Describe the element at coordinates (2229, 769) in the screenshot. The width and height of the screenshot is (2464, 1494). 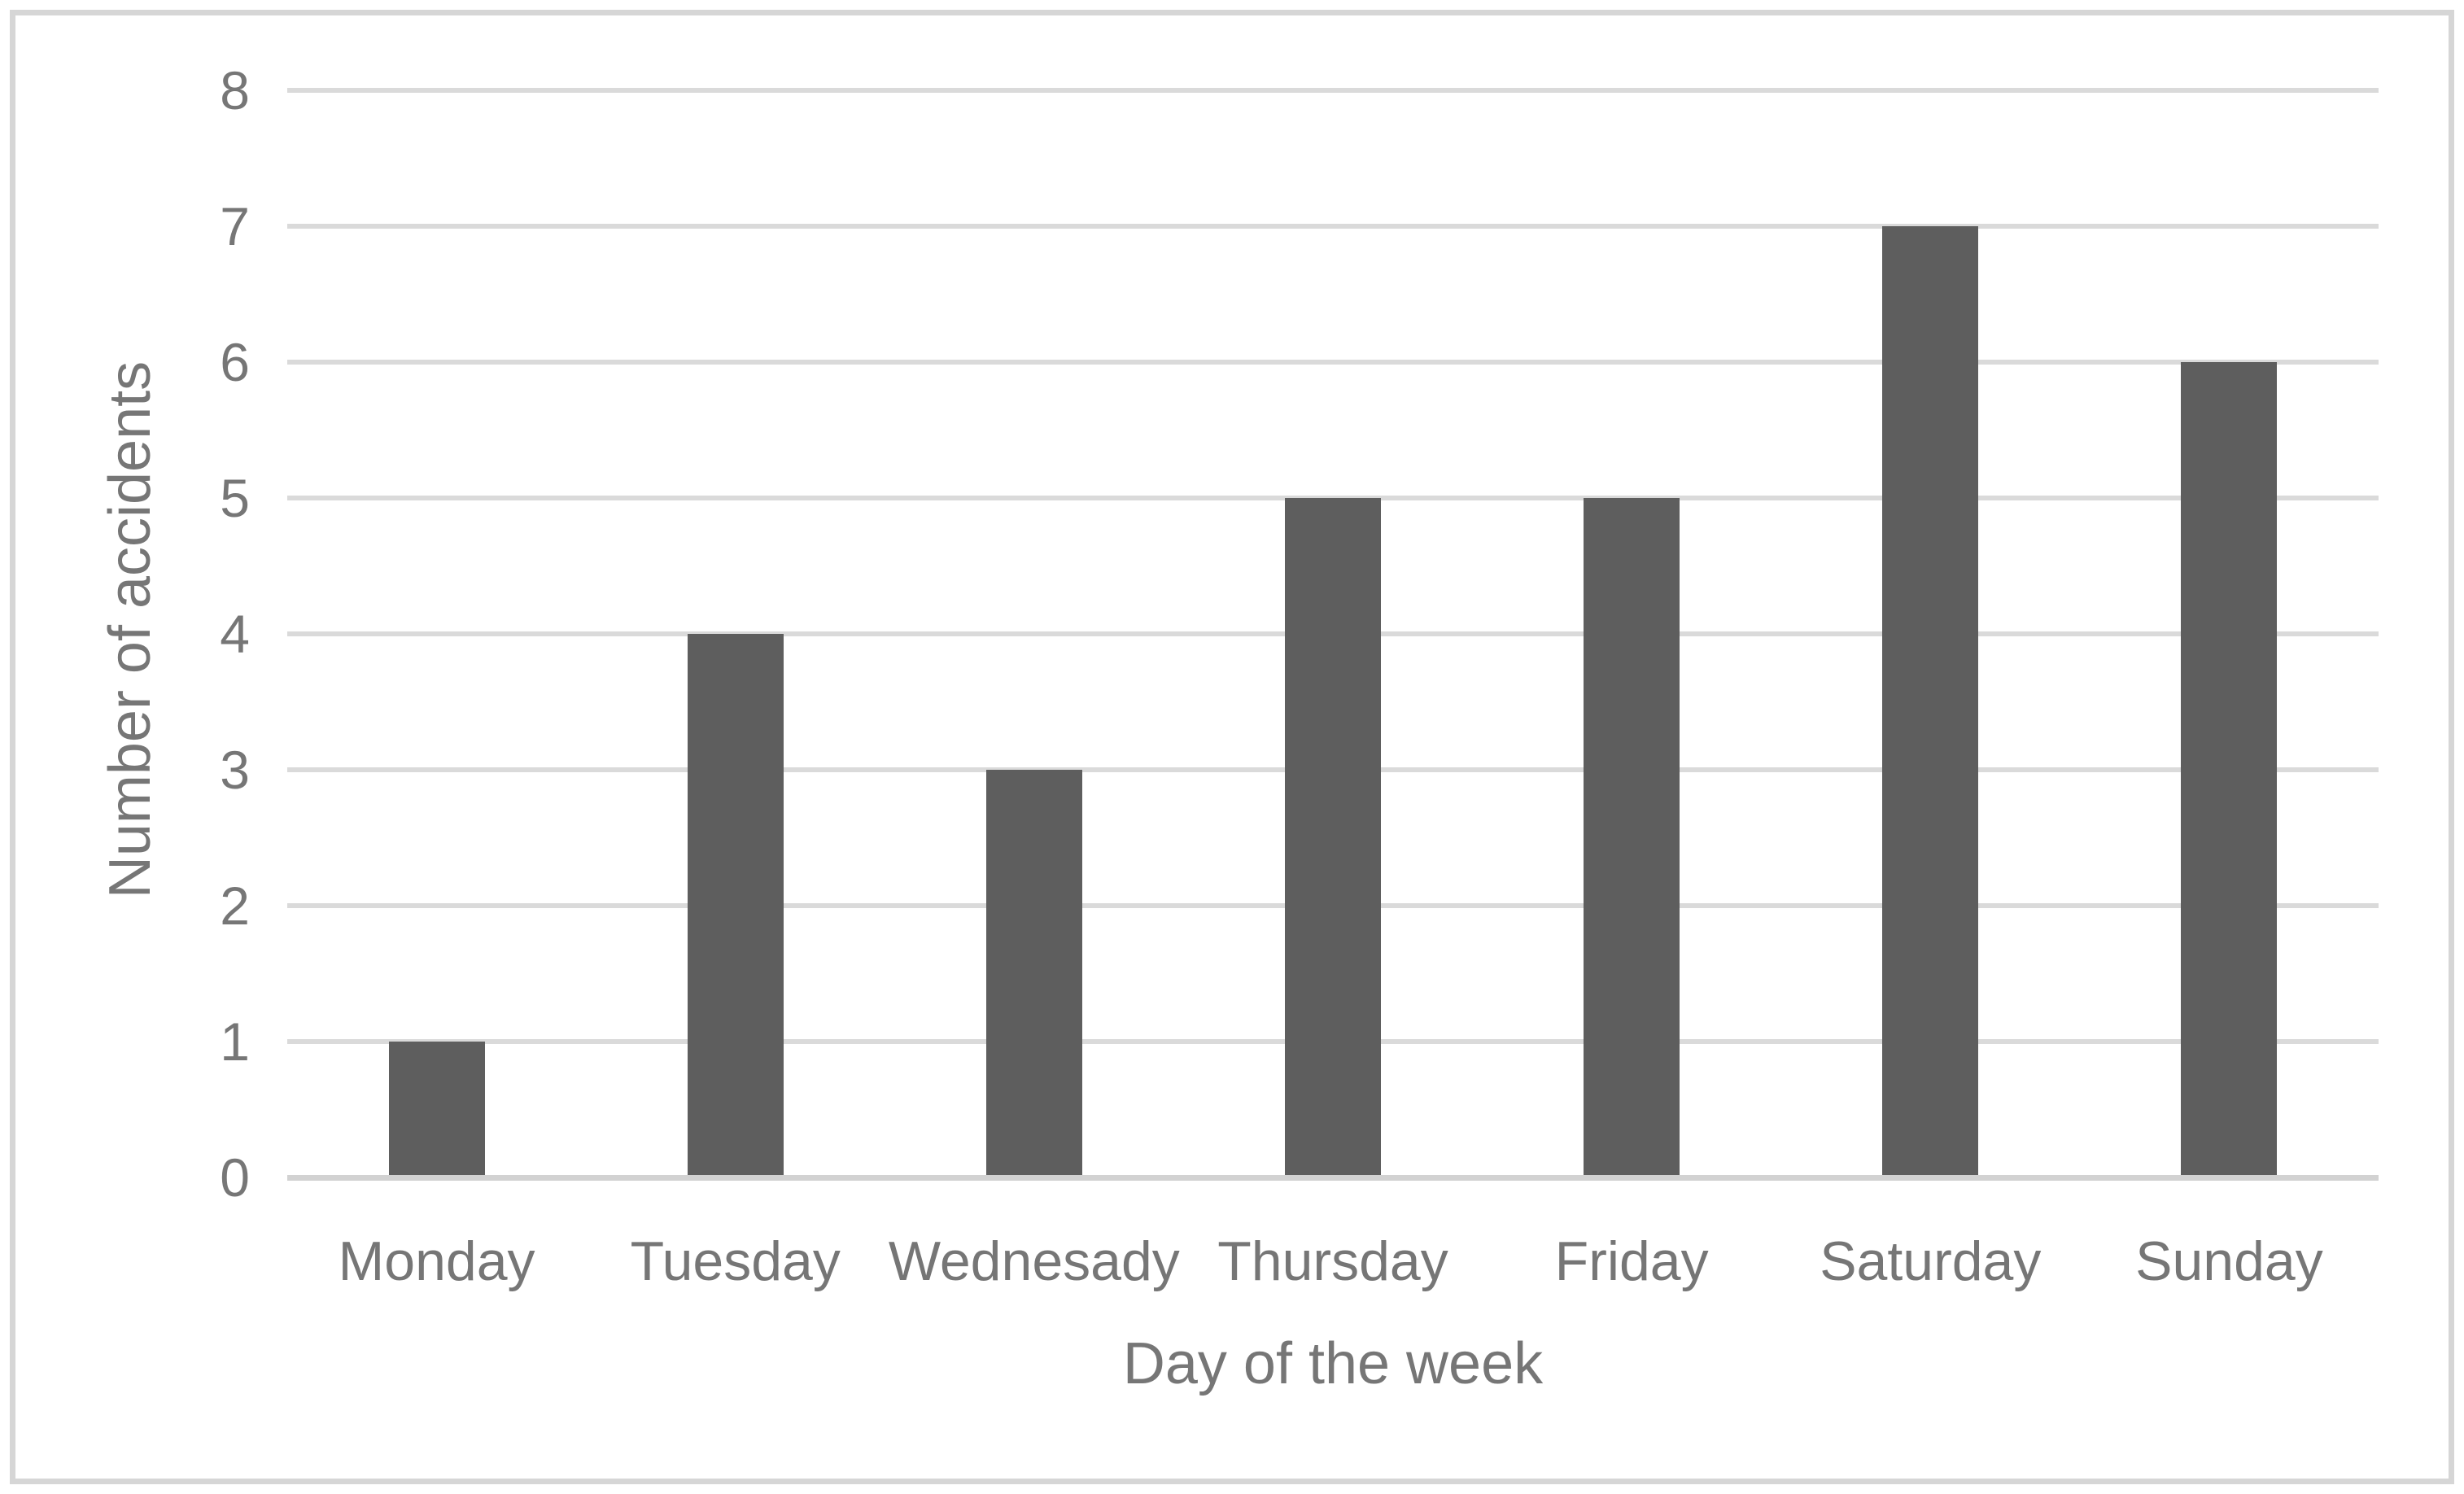
I see `bar-sunday` at that location.